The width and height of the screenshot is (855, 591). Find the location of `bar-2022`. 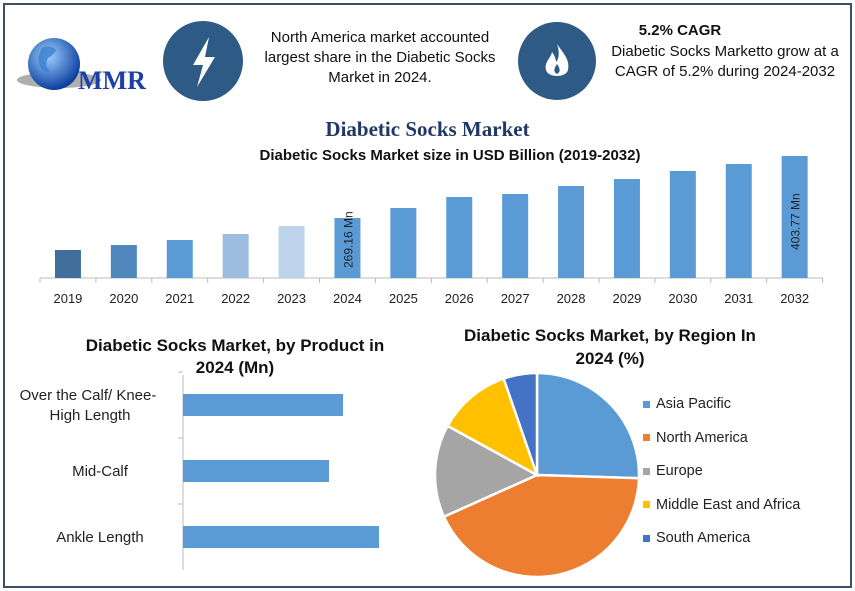

bar-2022 is located at coordinates (235, 256).